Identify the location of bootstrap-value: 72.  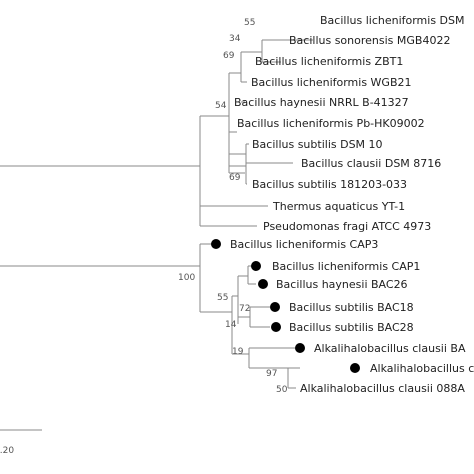
(244, 309).